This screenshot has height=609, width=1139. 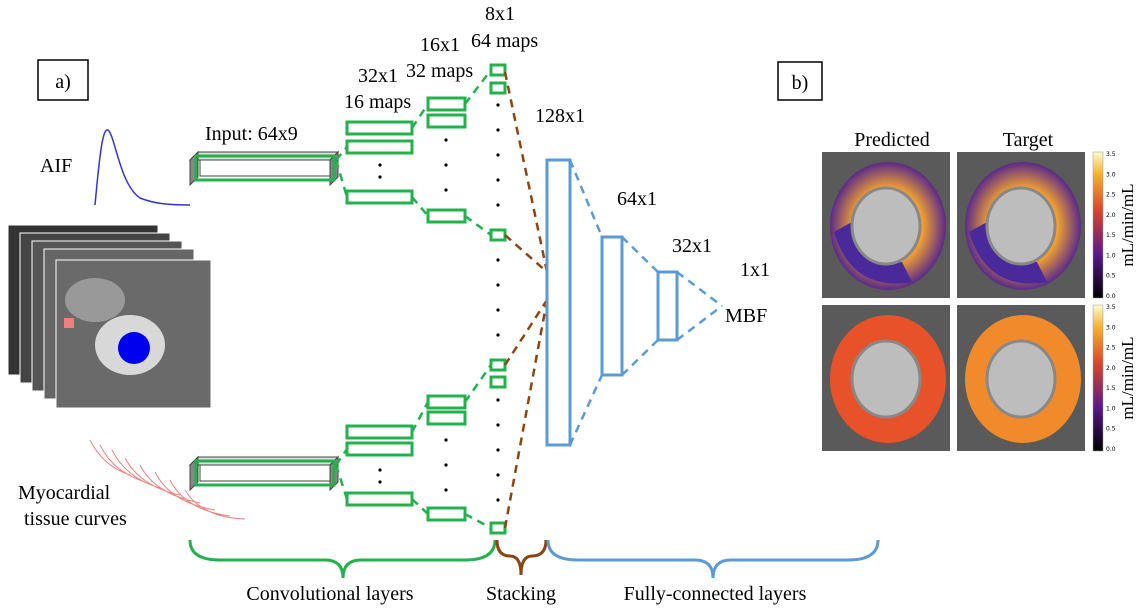 I want to click on conv2-maps: 32 maps, so click(x=439, y=71).